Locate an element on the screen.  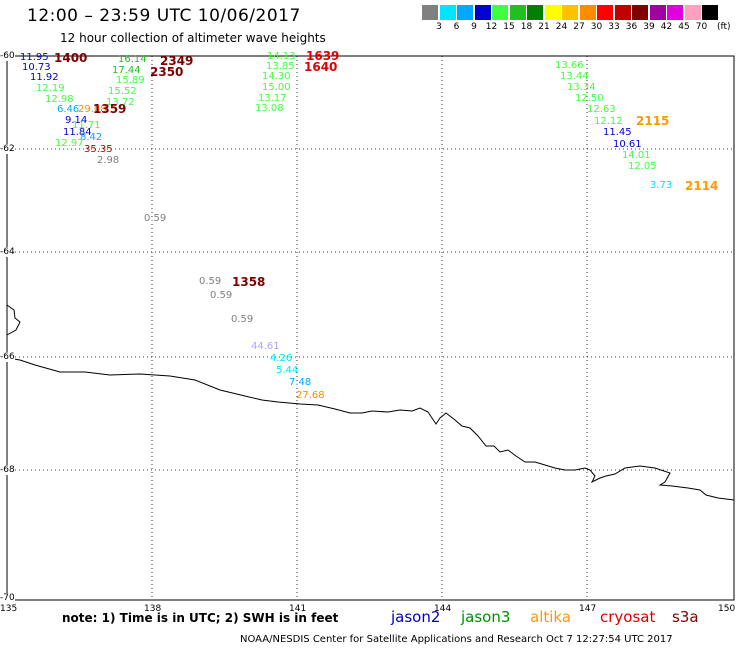
legend-label: 30 is located at coordinates (596, 27).